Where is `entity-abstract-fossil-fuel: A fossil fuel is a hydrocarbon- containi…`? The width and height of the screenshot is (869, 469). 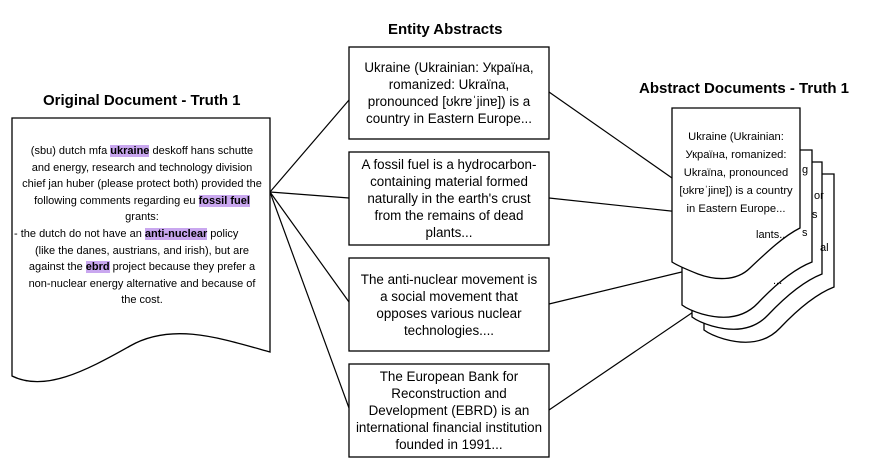 entity-abstract-fossil-fuel: A fossil fuel is a hydrocarbon- containi… is located at coordinates (449, 198).